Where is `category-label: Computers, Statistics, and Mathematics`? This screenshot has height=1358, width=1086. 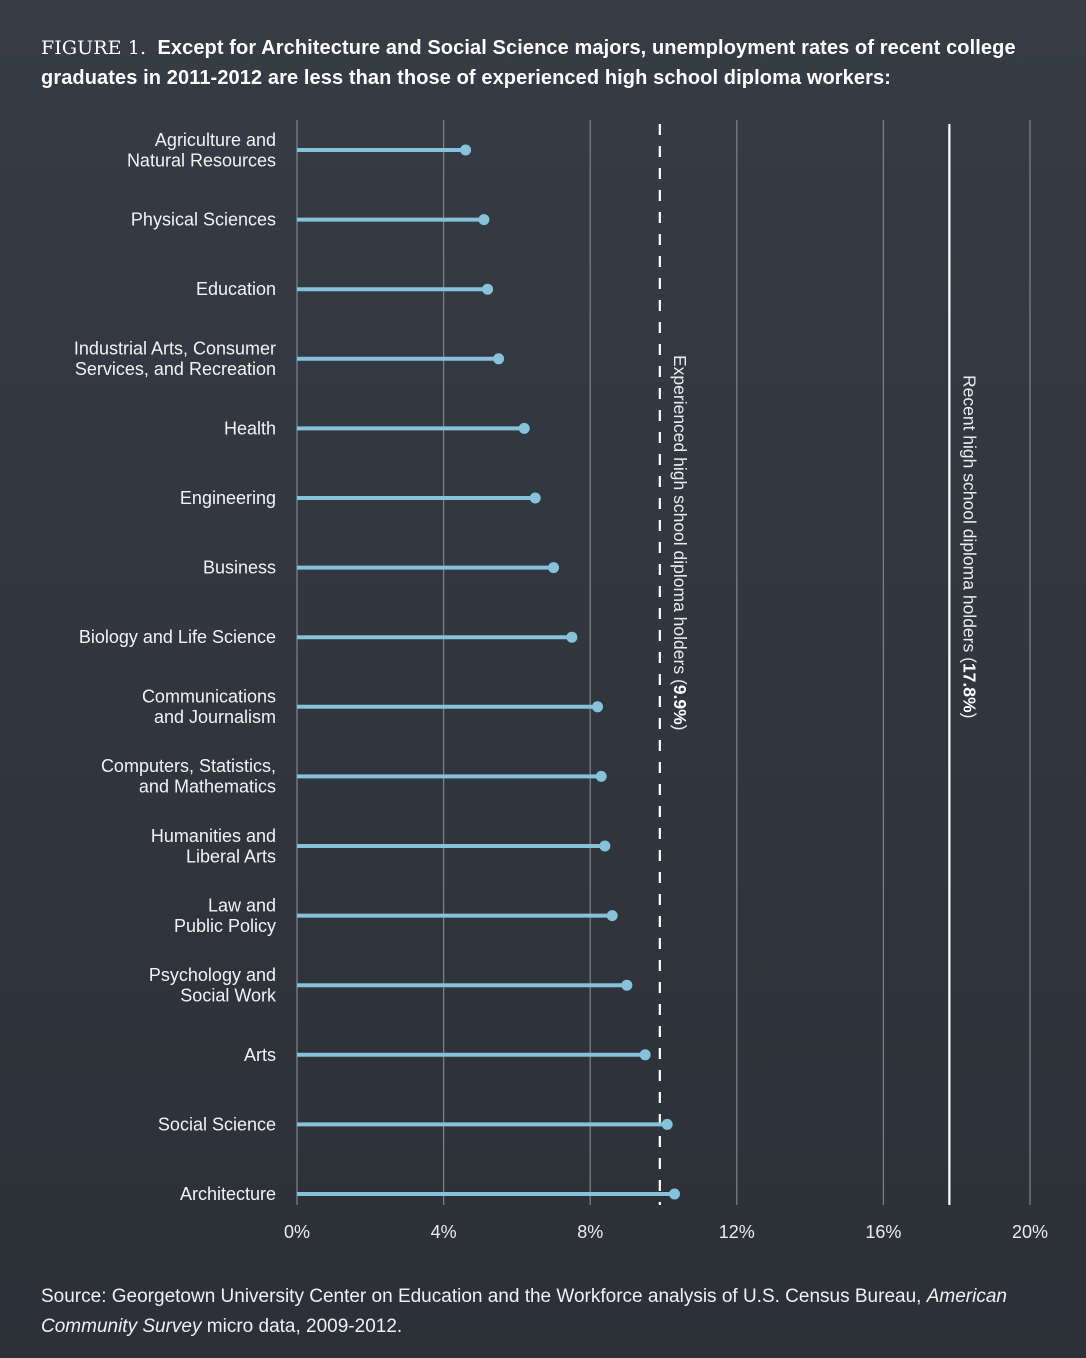
category-label: Computers, Statistics, and Mathematics is located at coordinates (188, 776).